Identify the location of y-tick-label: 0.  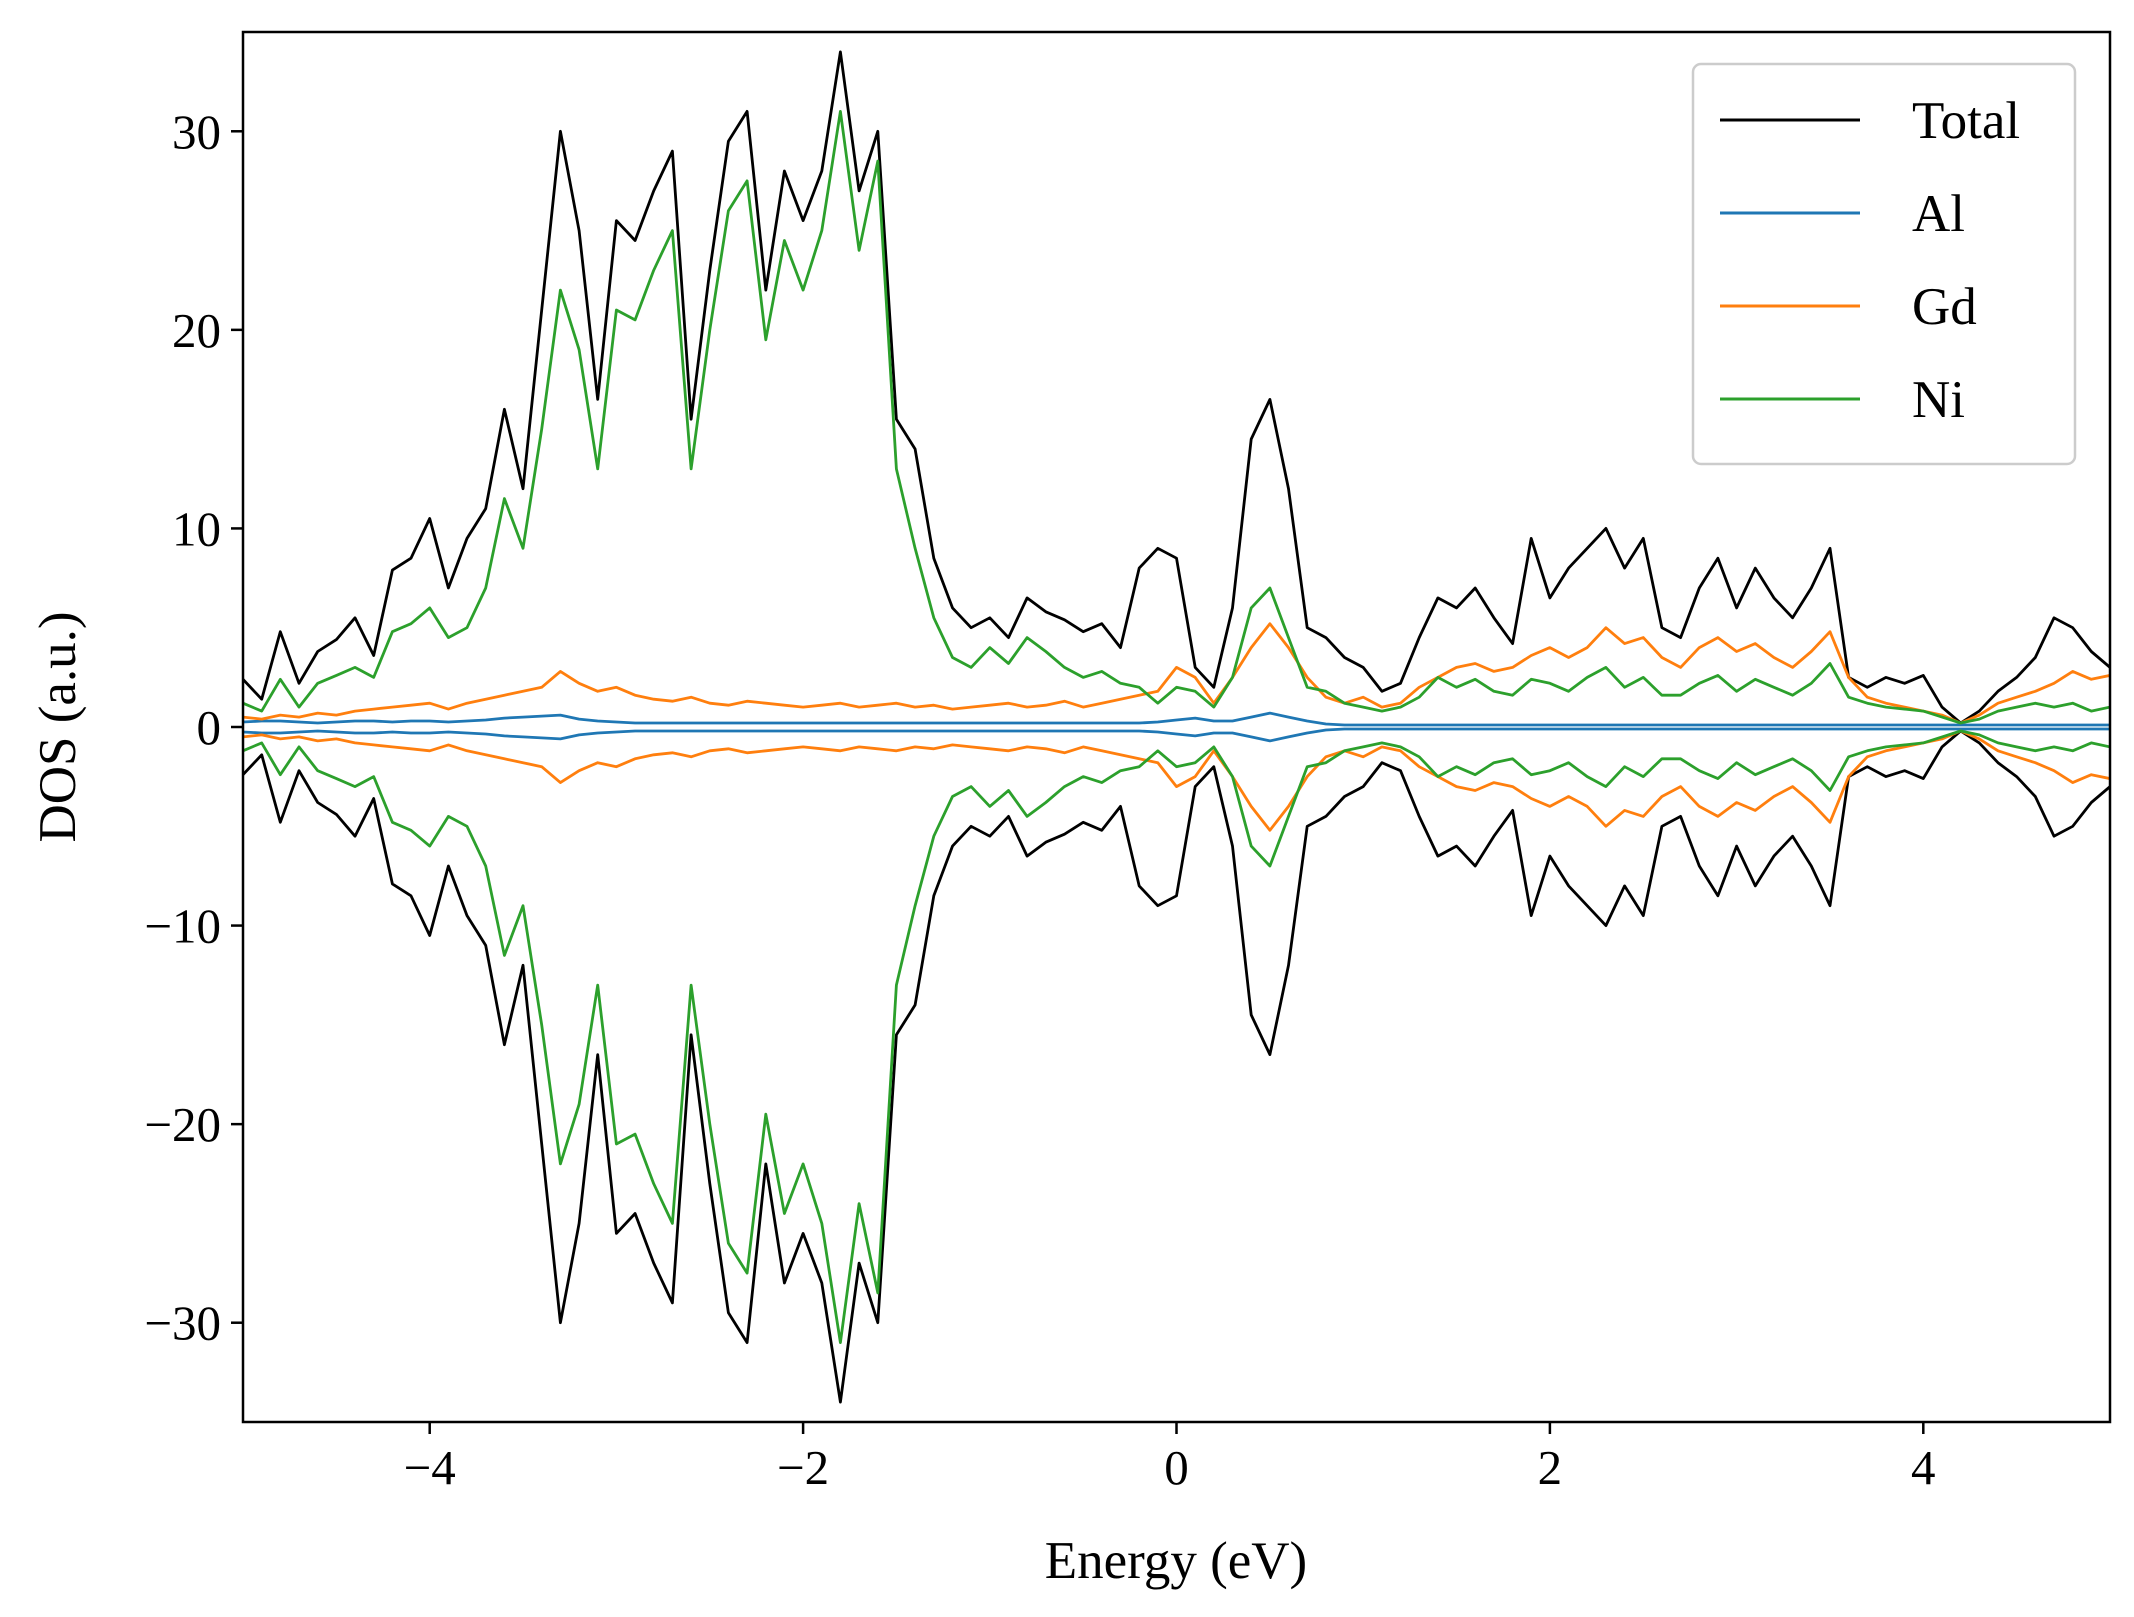
(209, 727).